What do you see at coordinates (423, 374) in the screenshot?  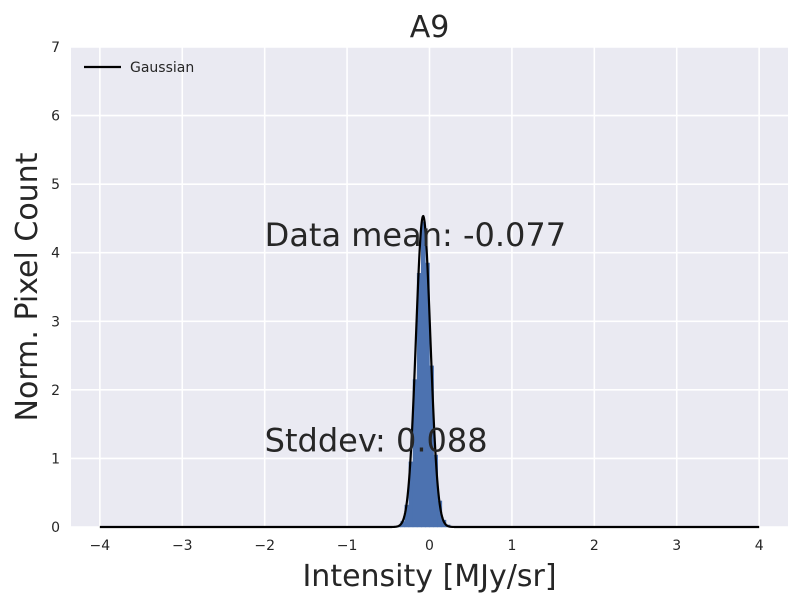 I see `histogram-bar` at bounding box center [423, 374].